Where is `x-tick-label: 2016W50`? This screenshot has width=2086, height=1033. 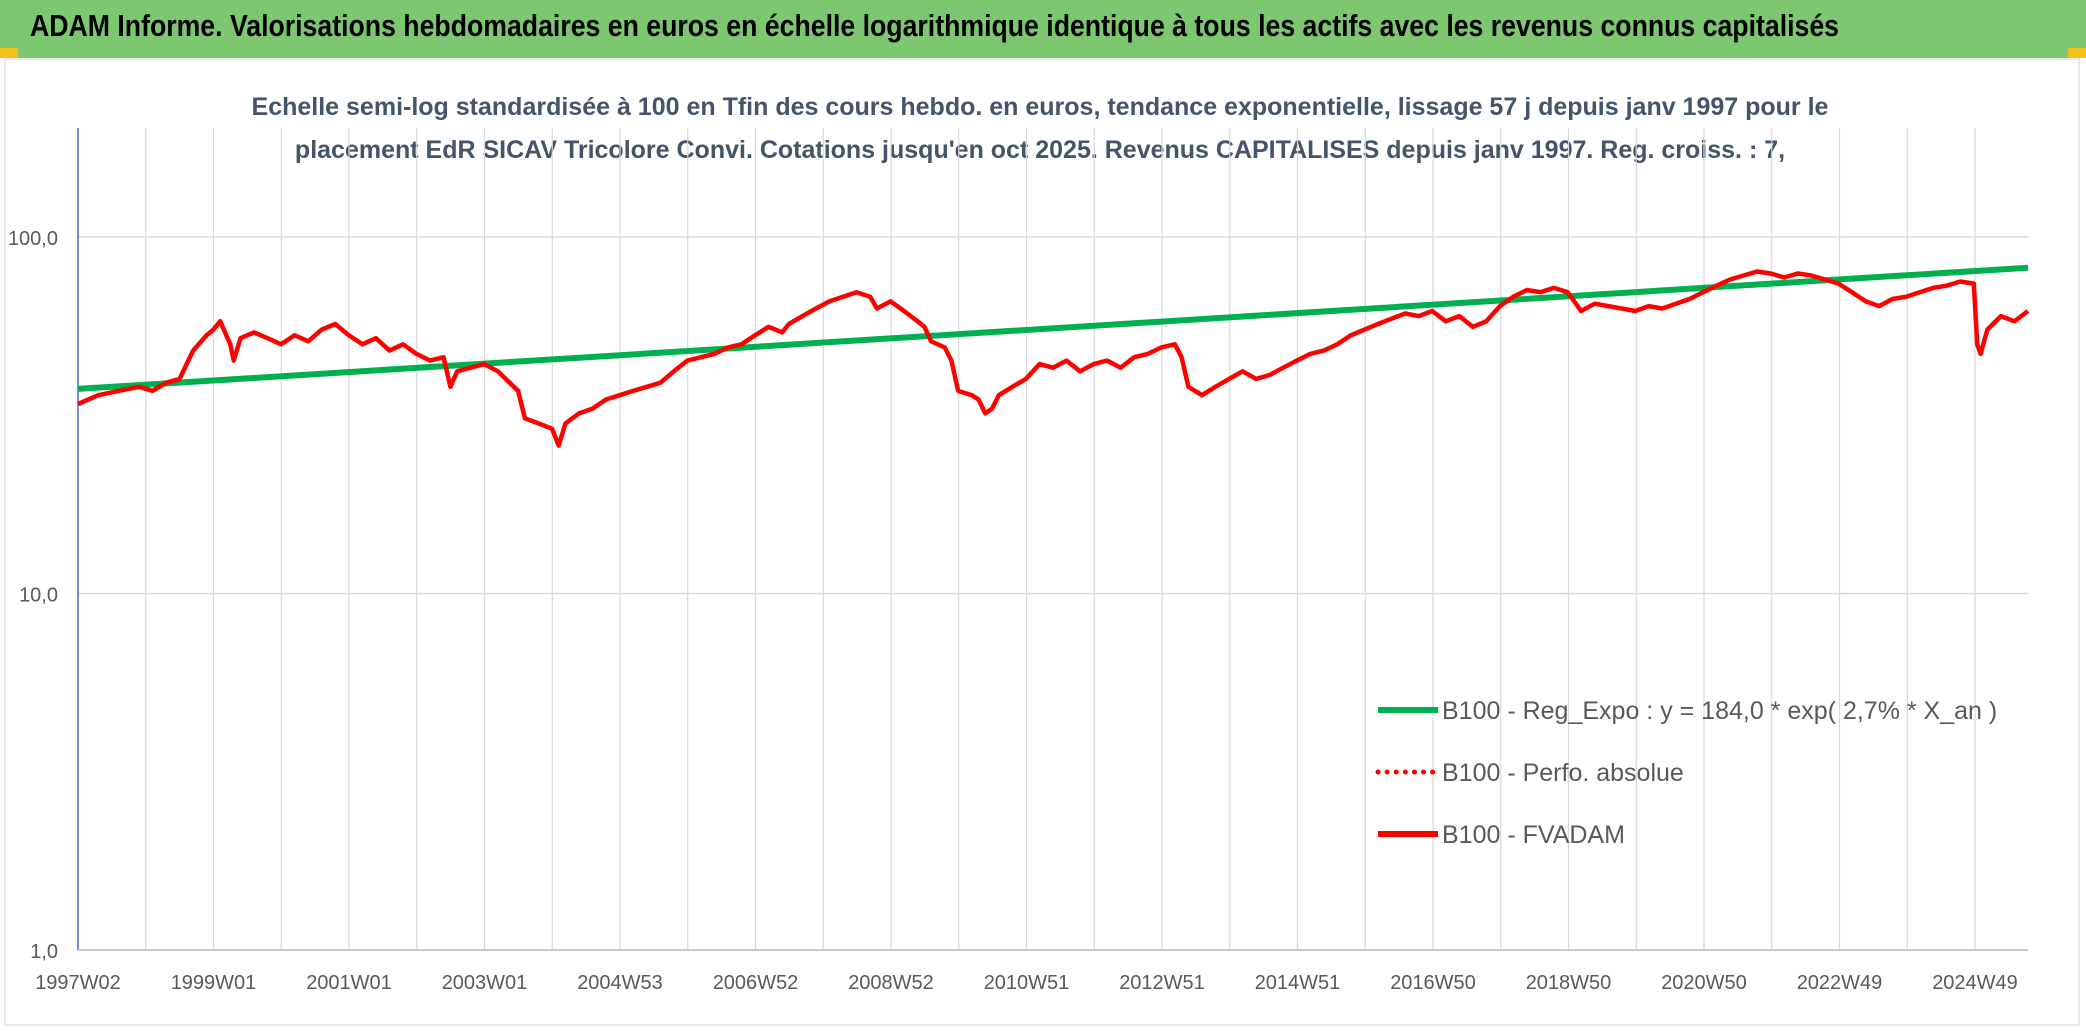 x-tick-label: 2016W50 is located at coordinates (1433, 983).